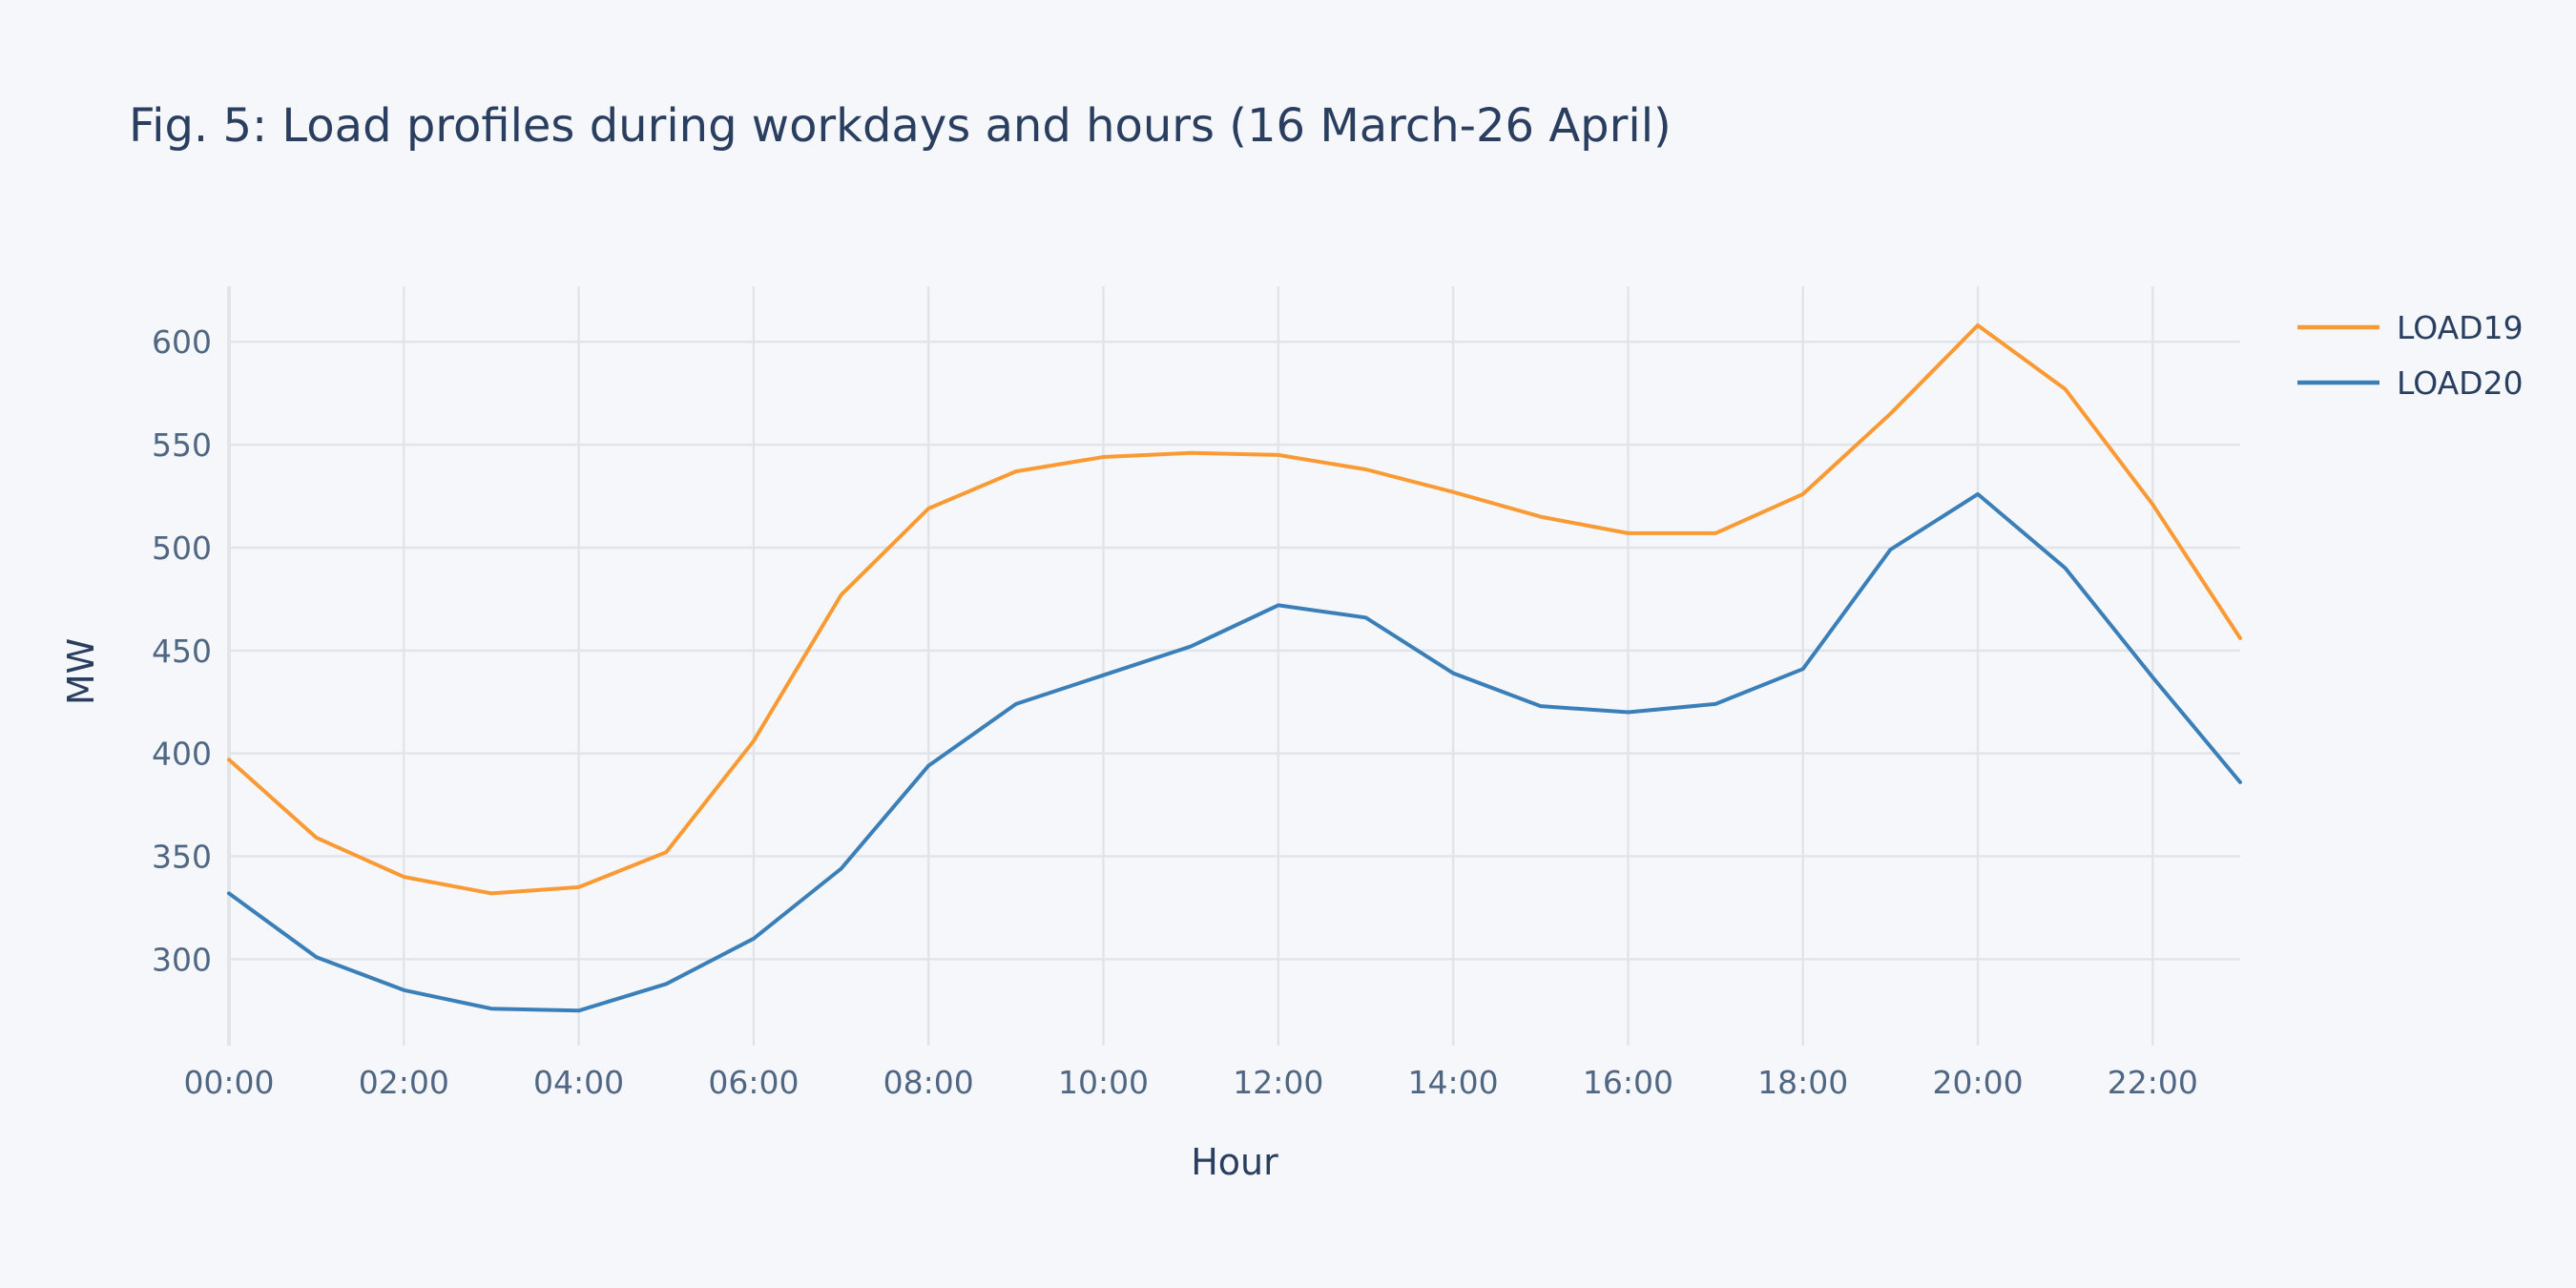  Describe the element at coordinates (1977, 1082) in the screenshot. I see `x-tick-label: 20:00` at that location.